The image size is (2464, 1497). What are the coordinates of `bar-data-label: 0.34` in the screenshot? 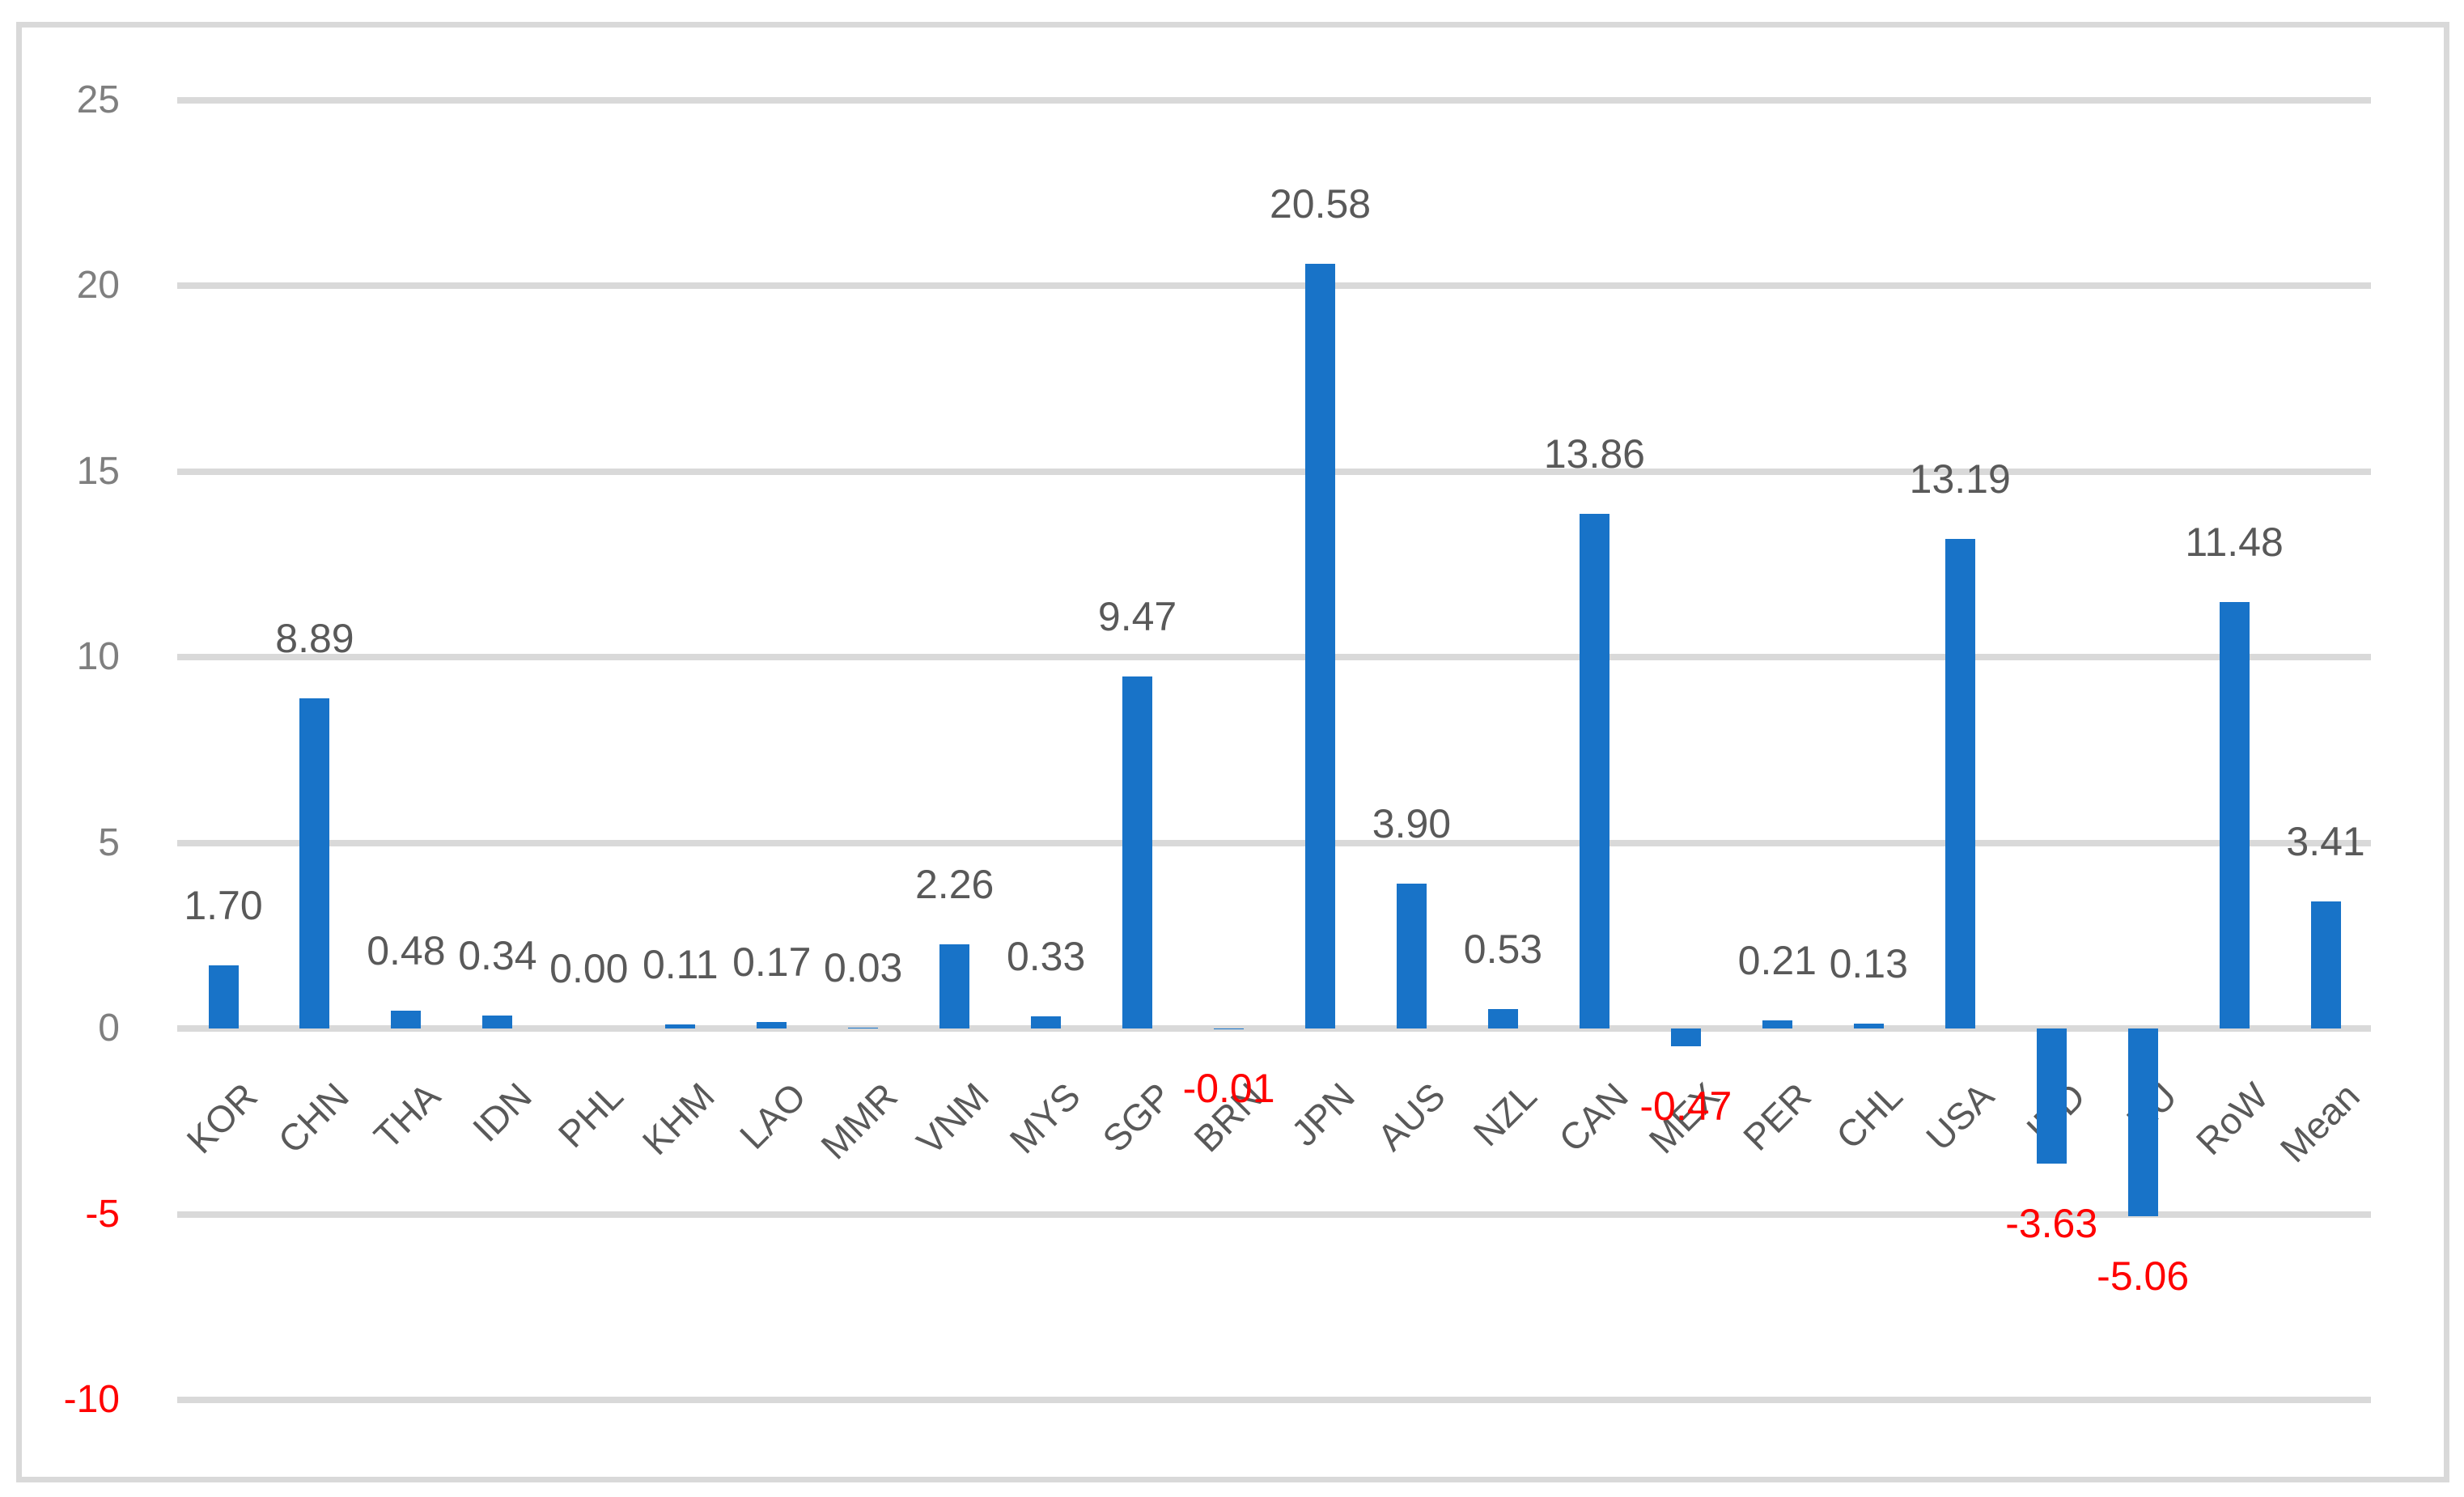 It's located at (497, 956).